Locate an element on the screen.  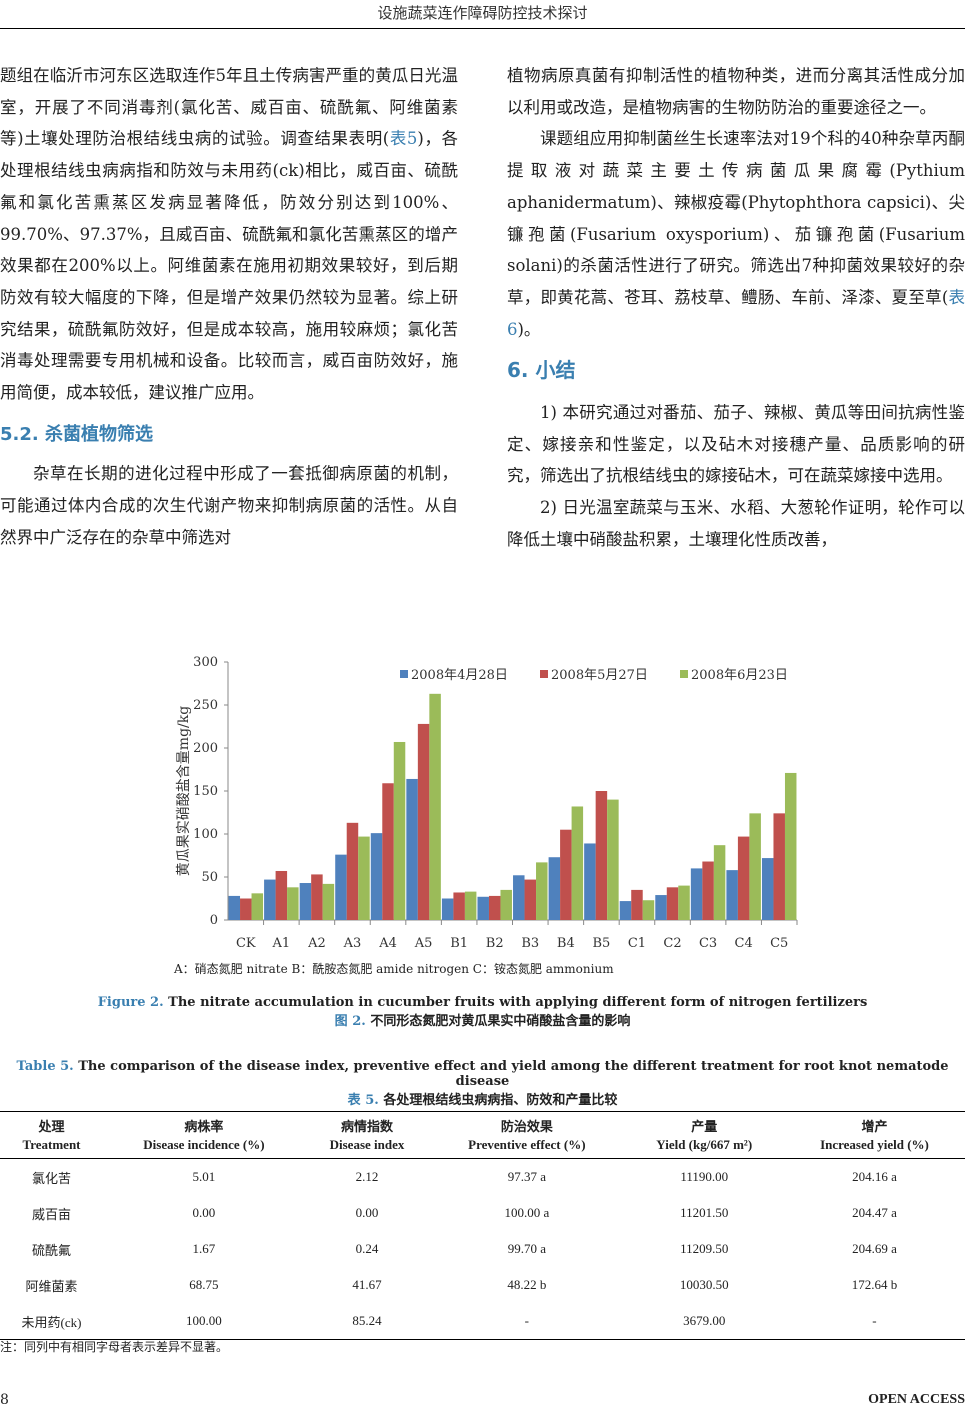
table-label: Table 5. is located at coordinates (45, 1066).